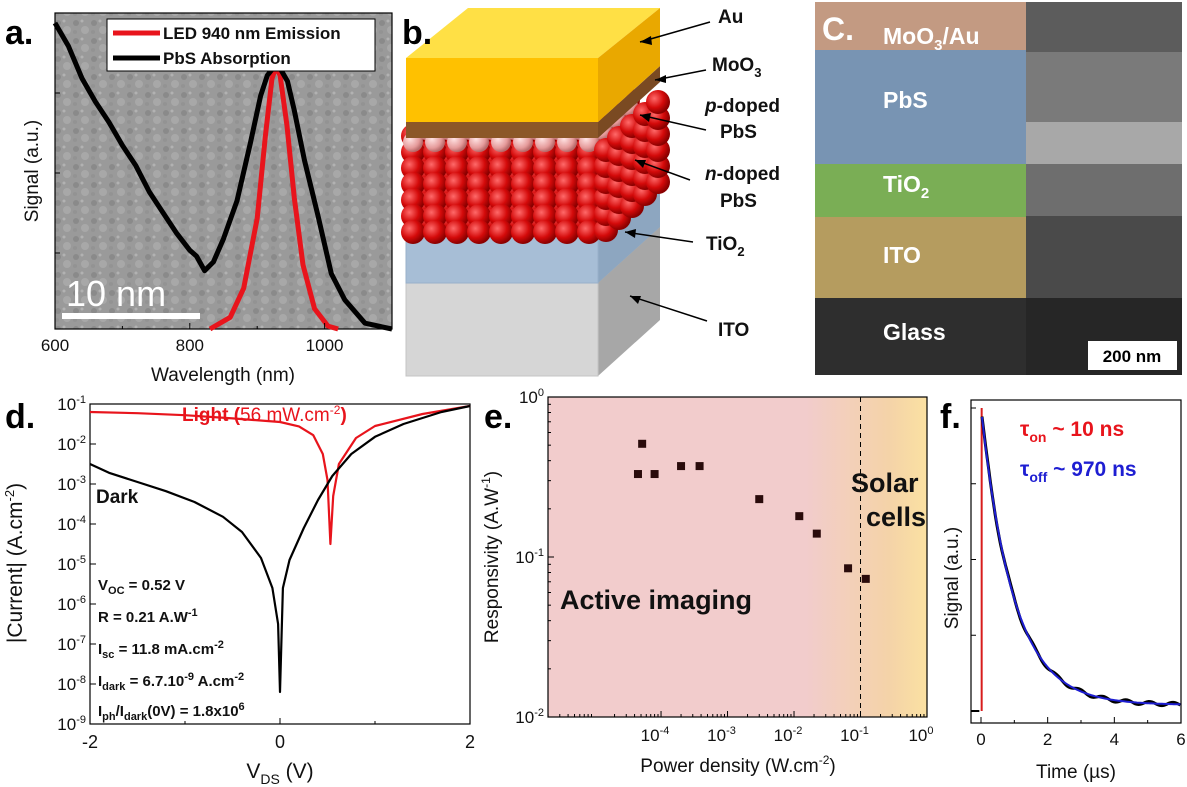 This screenshot has width=1187, height=787. What do you see at coordinates (896, 517) in the screenshot?
I see `region-label-cells: cells` at bounding box center [896, 517].